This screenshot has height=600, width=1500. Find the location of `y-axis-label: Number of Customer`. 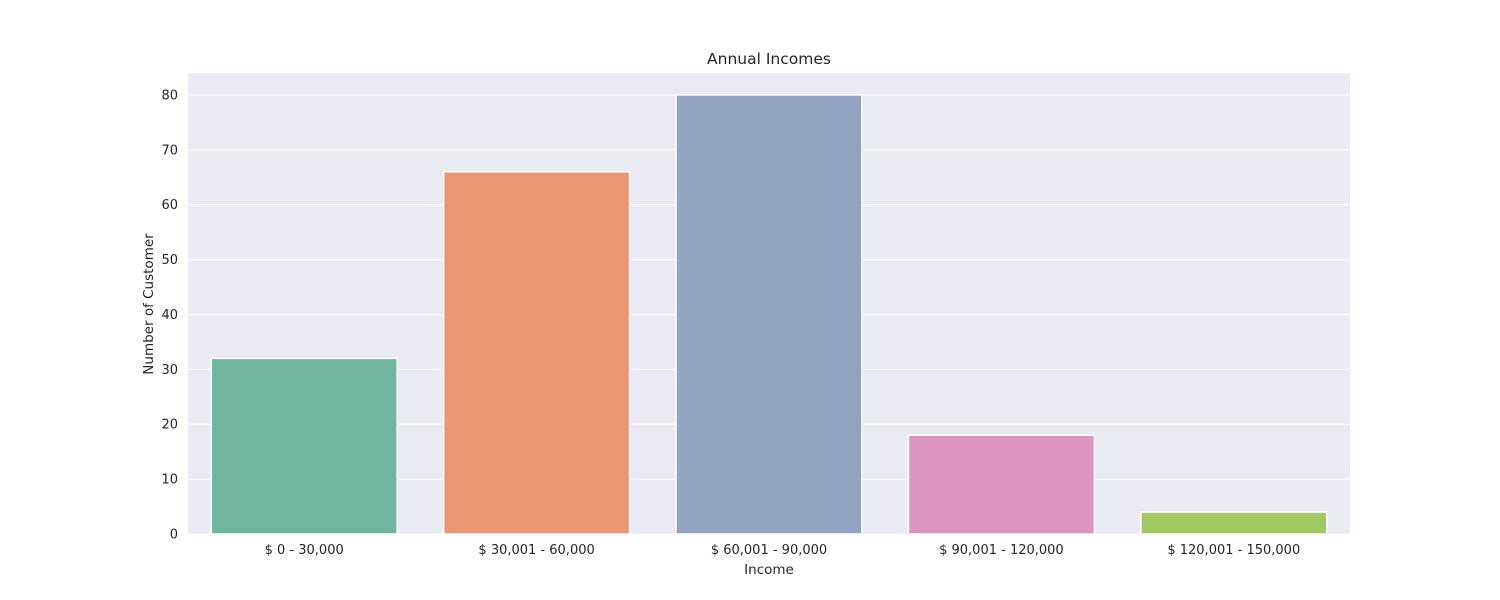

y-axis-label: Number of Customer is located at coordinates (149, 304).